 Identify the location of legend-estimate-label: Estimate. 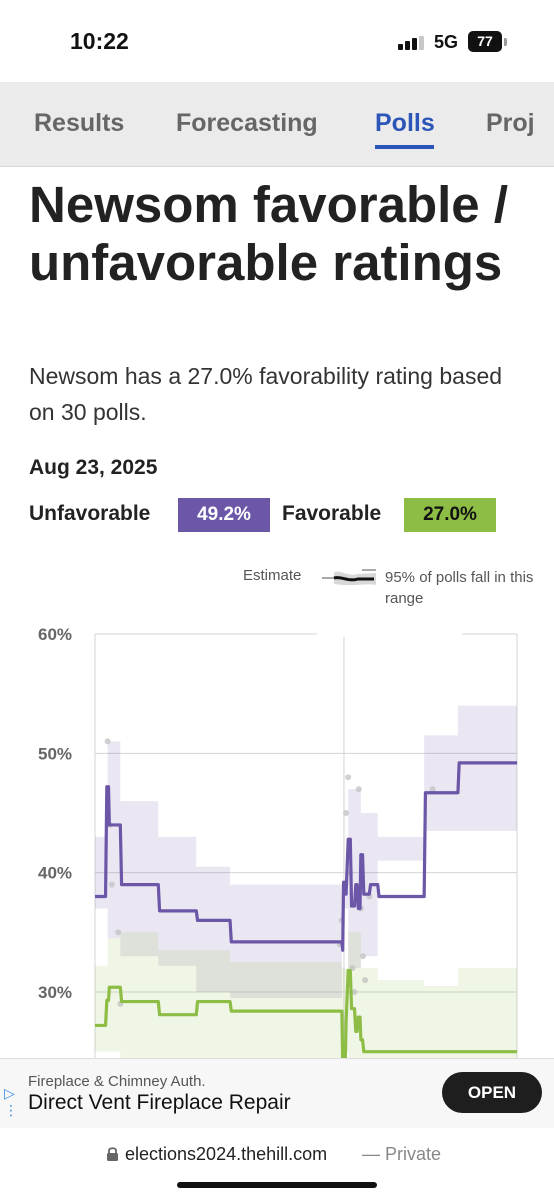
(272, 575).